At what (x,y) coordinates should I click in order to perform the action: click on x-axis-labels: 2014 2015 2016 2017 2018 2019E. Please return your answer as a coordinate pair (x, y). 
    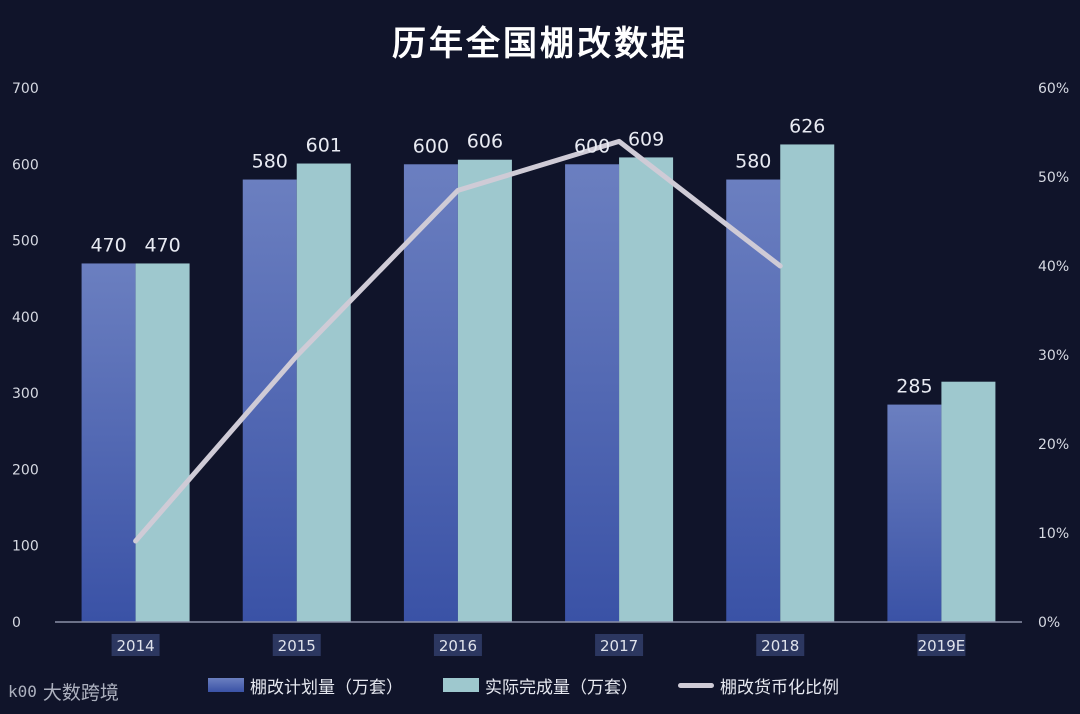
    Looking at the image, I should click on (538, 645).